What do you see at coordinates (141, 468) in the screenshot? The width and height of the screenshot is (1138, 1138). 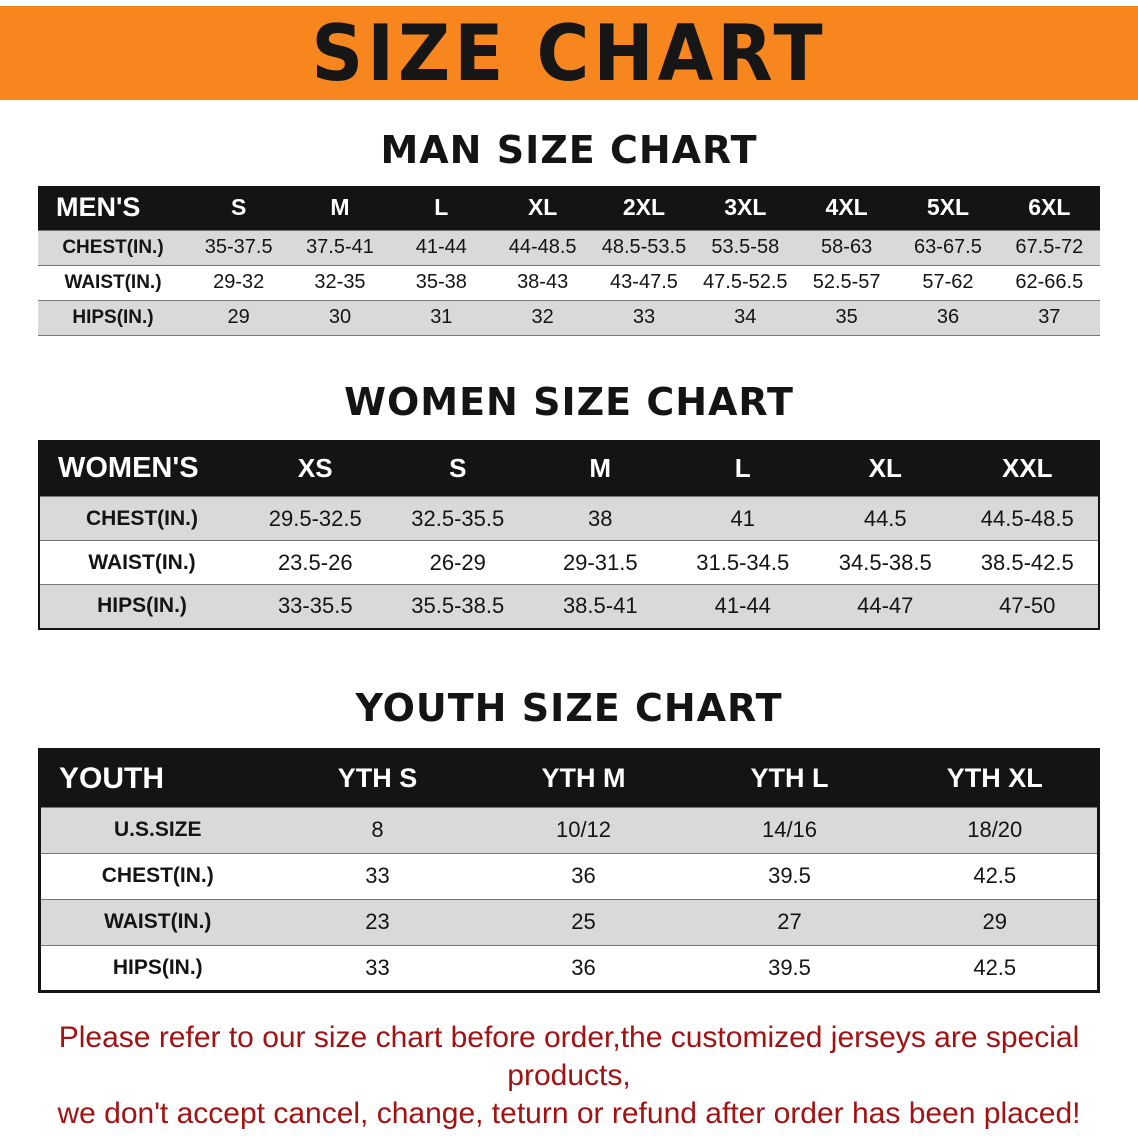 I see `table-title-cell: WOMEN'S` at bounding box center [141, 468].